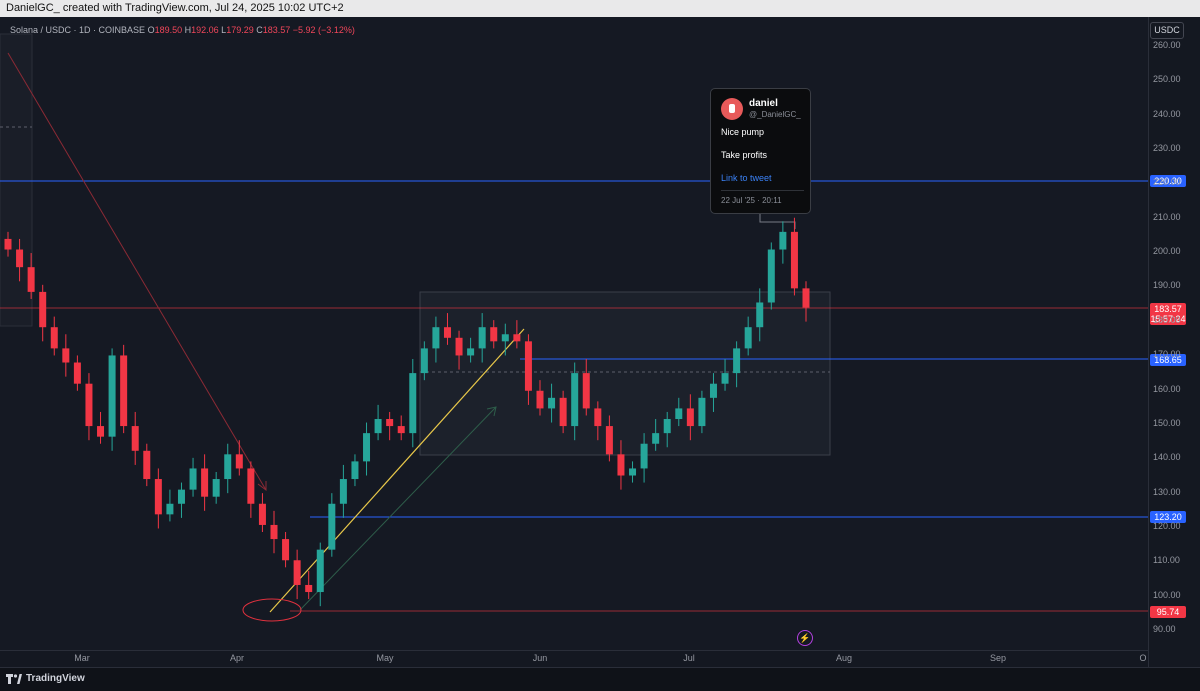 The width and height of the screenshot is (1200, 691). What do you see at coordinates (689, 658) in the screenshot?
I see `time-tick: Jul` at bounding box center [689, 658].